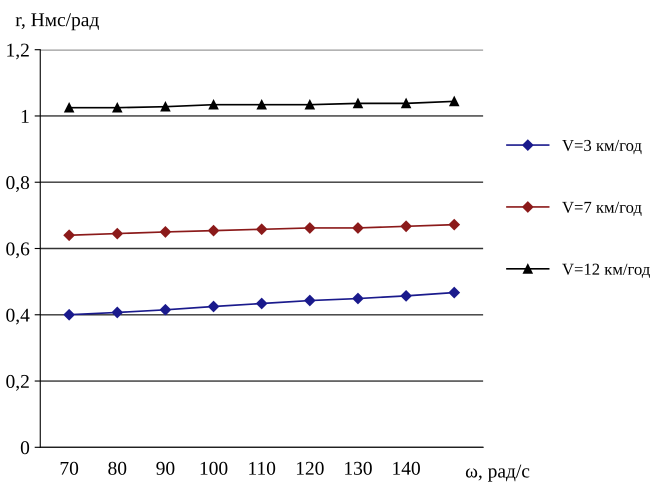 The image size is (671, 497). I want to click on y-tick-label: 0, so click(25, 447).